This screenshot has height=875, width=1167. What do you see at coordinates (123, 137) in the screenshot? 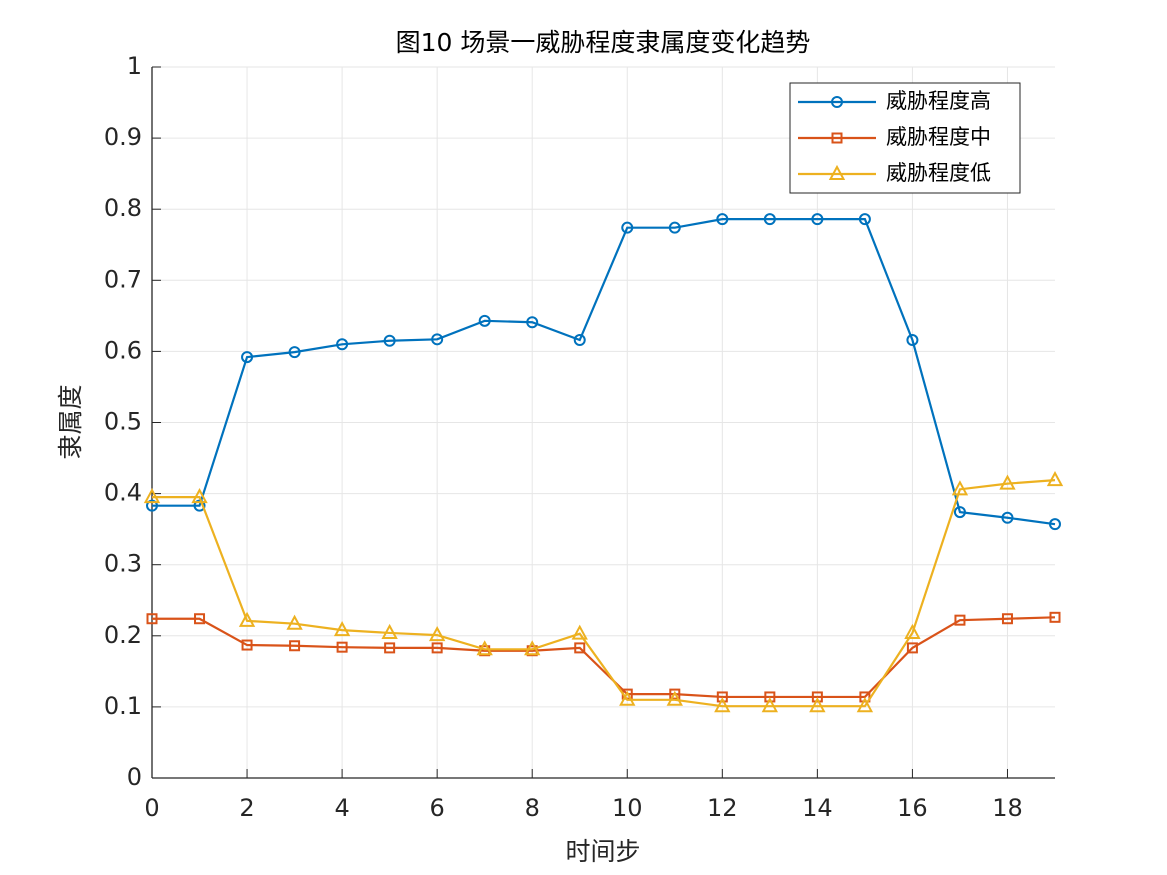
I see `y-tick-label: 0.9` at bounding box center [123, 137].